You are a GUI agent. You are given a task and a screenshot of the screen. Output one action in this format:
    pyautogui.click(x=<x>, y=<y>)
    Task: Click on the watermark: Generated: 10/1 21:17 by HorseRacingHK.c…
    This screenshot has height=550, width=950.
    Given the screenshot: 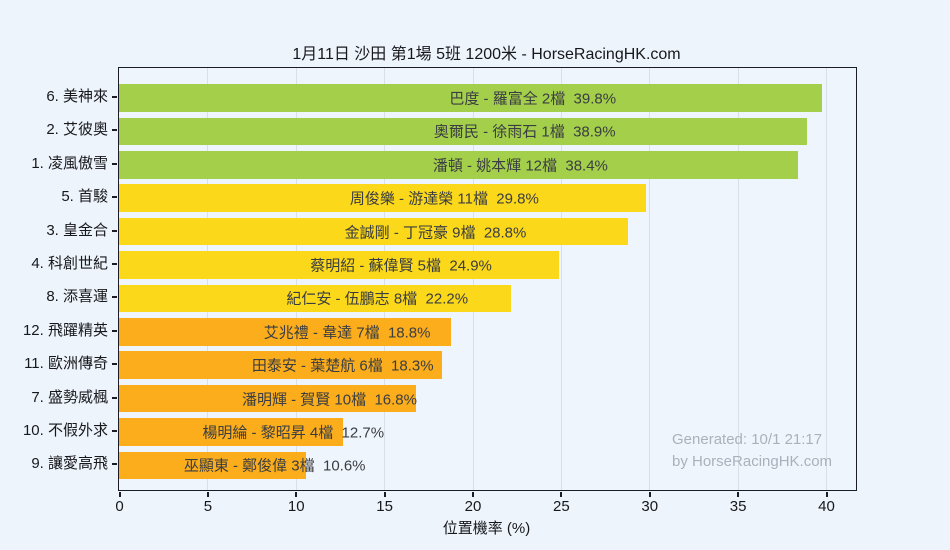 What is the action you would take?
    pyautogui.click(x=752, y=451)
    